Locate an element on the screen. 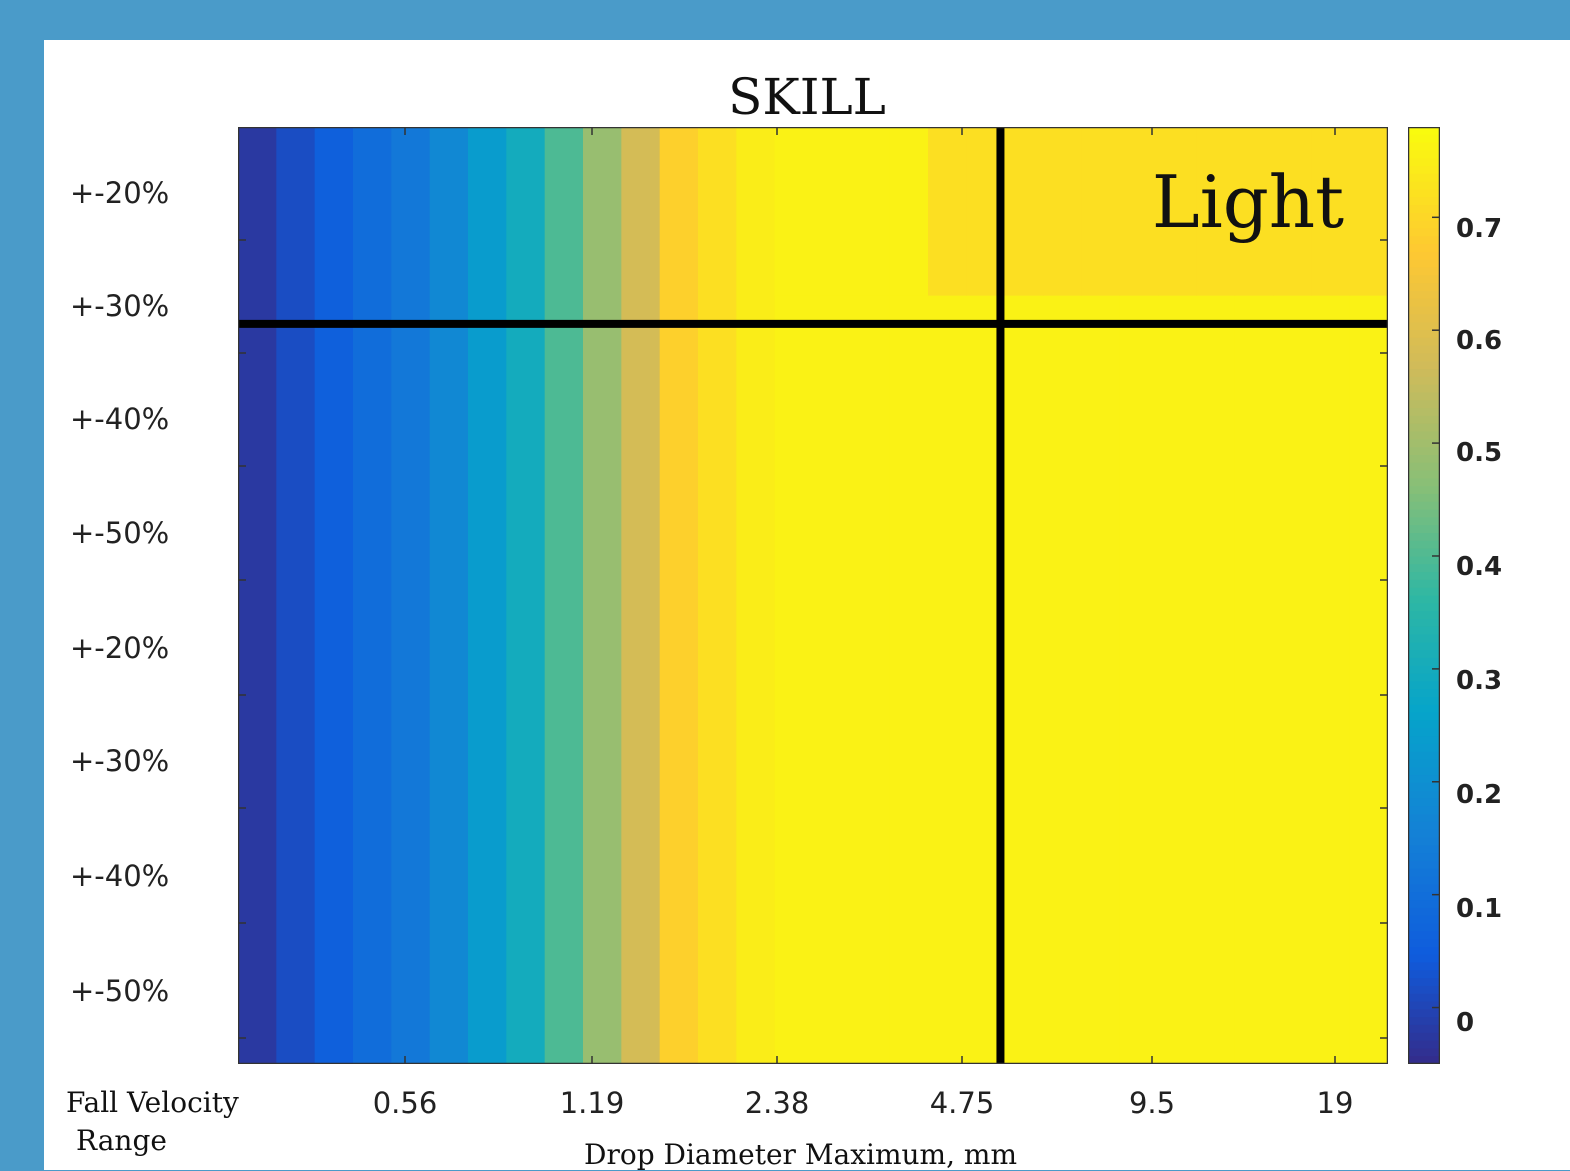 This screenshot has height=1171, width=1570. y-tick-label: +-40% is located at coordinates (120, 876).